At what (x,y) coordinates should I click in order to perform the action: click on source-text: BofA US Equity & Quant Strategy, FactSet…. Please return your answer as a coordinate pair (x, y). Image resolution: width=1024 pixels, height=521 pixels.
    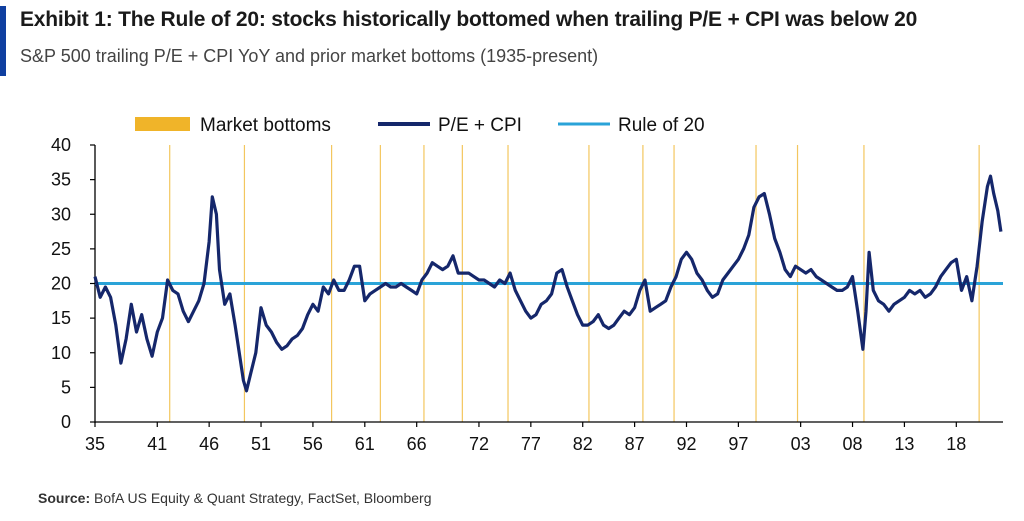
    Looking at the image, I should click on (263, 498).